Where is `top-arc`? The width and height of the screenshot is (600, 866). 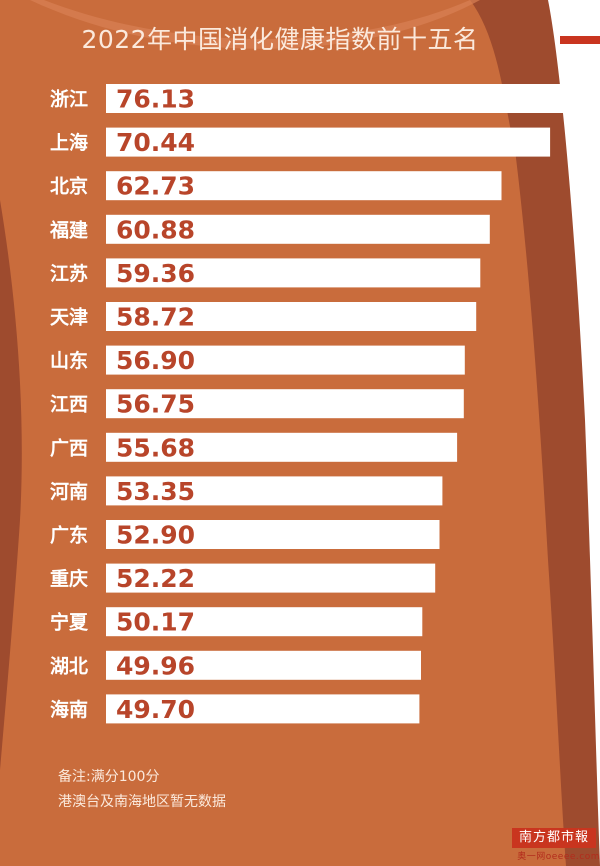
top-arc is located at coordinates (255, 24).